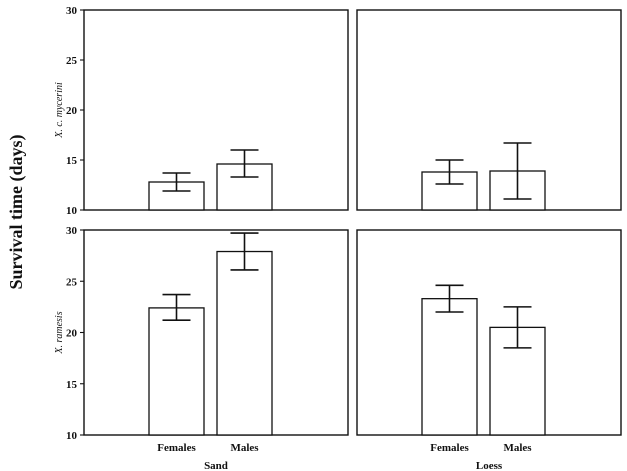  Describe the element at coordinates (72, 161) in the screenshot. I see `y-tick-label-row0-15: 15` at that location.